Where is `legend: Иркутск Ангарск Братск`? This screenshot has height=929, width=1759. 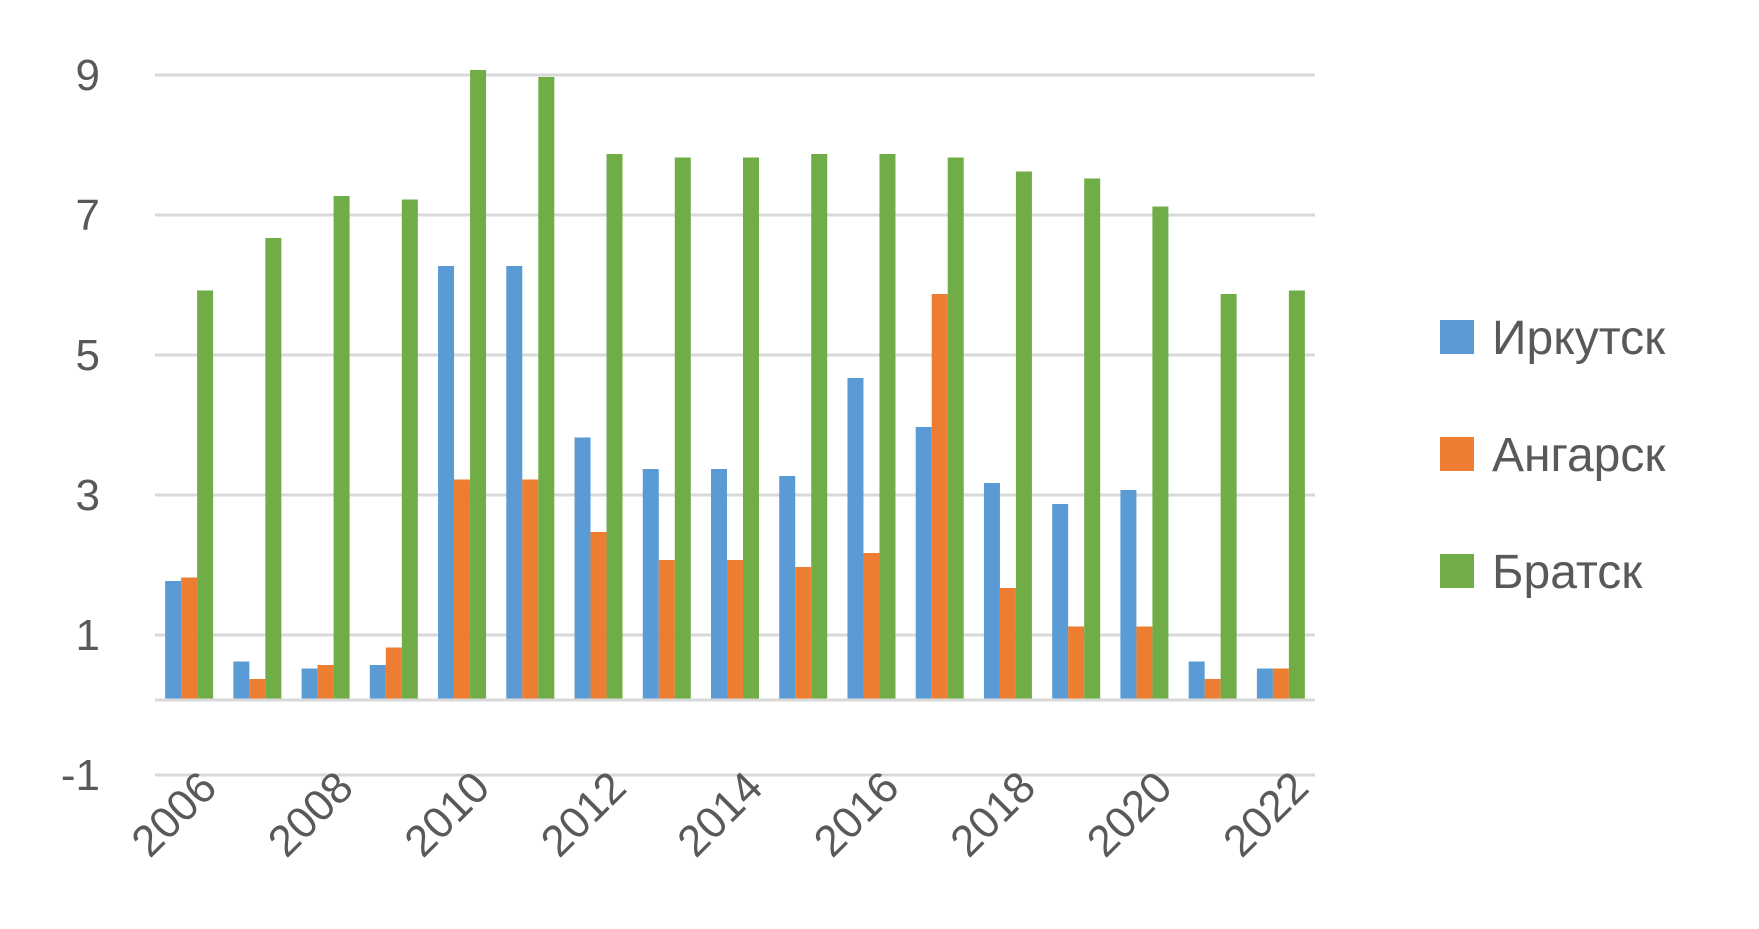 legend: Иркутск Ангарск Братск is located at coordinates (1553, 455).